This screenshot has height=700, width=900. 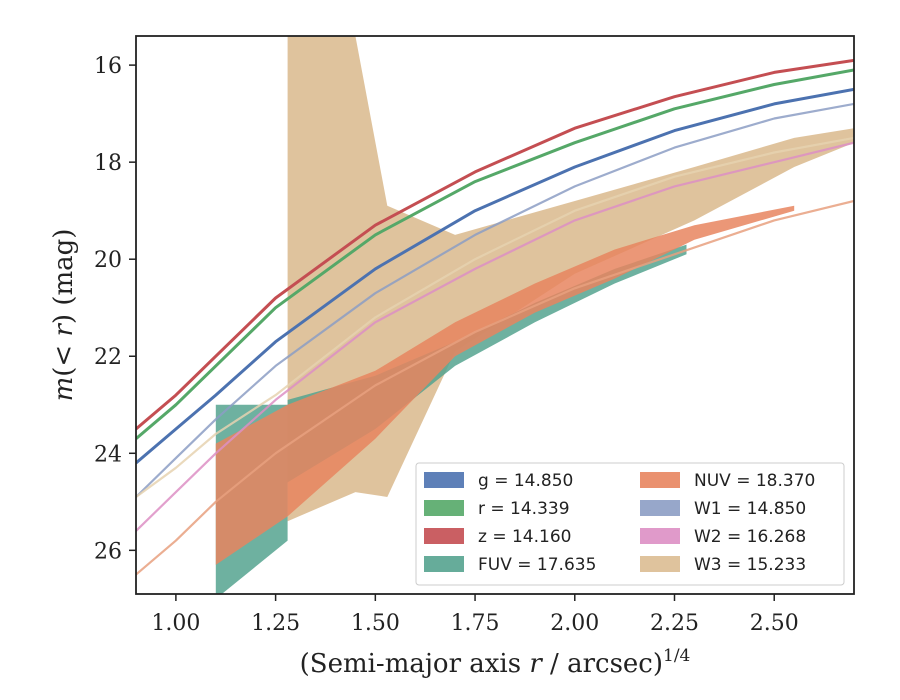 I want to click on x-tick-label: 2.50, so click(x=774, y=623).